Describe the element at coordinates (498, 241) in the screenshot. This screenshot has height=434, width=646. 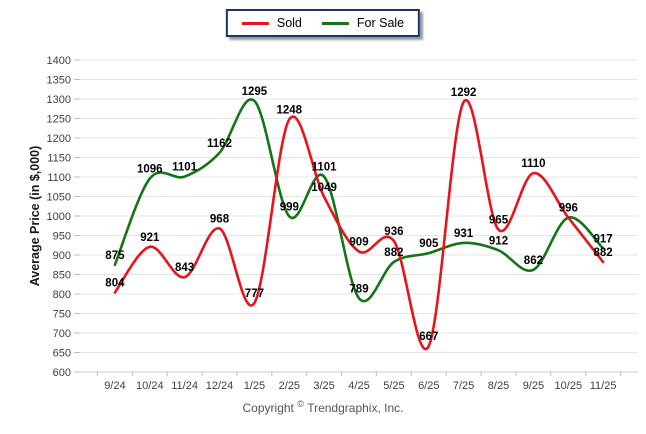
I see `data-label-for-sale: 912` at that location.